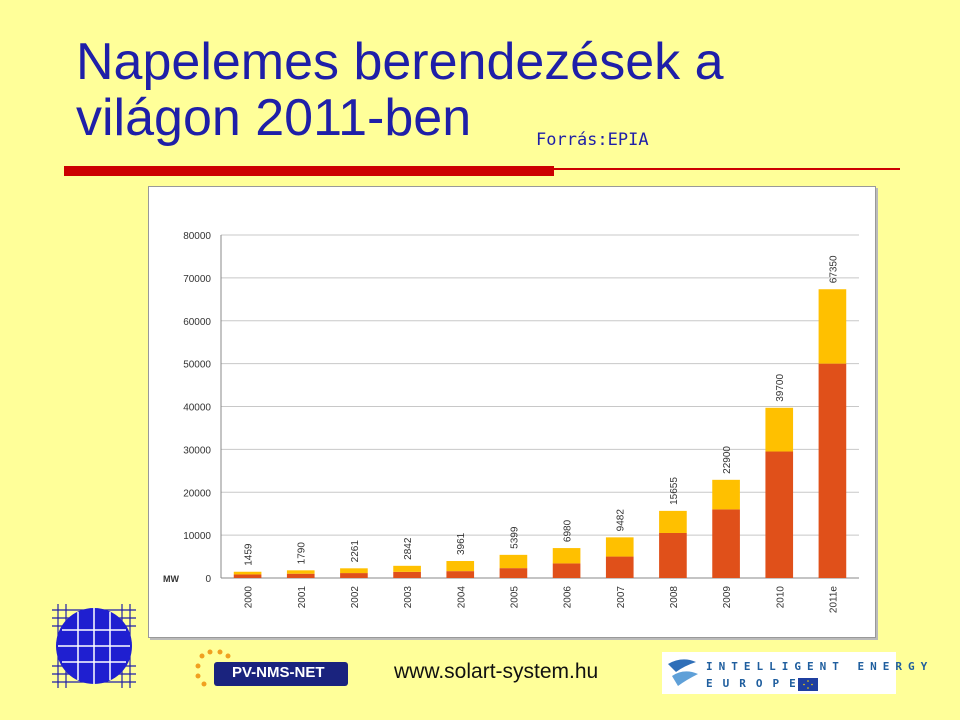 The image size is (960, 720). I want to click on x-tick-label: 2004, so click(461, 597).